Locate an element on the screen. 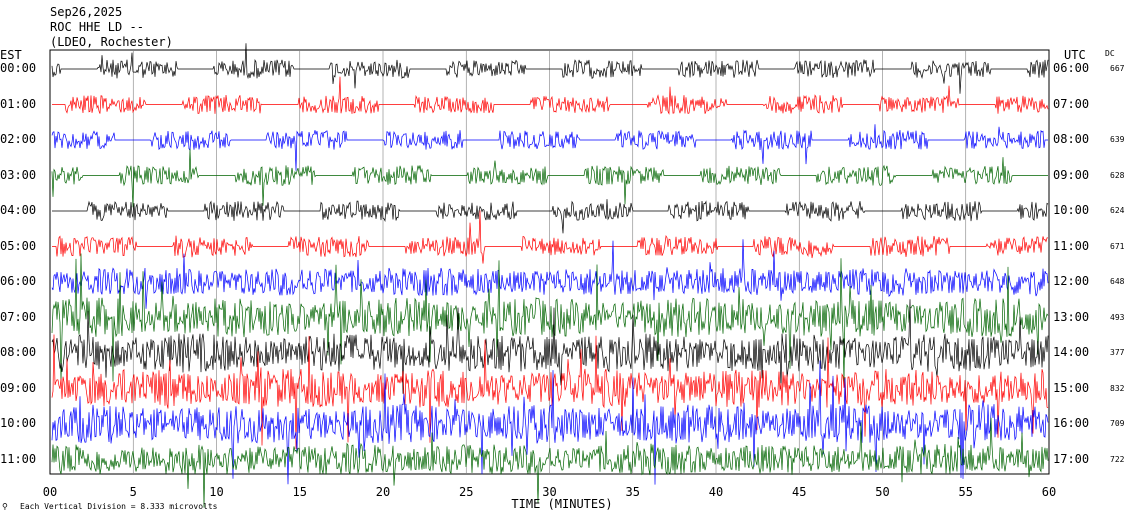 This screenshot has height=519, width=1130. x-tick-label: 25 is located at coordinates (466, 492).